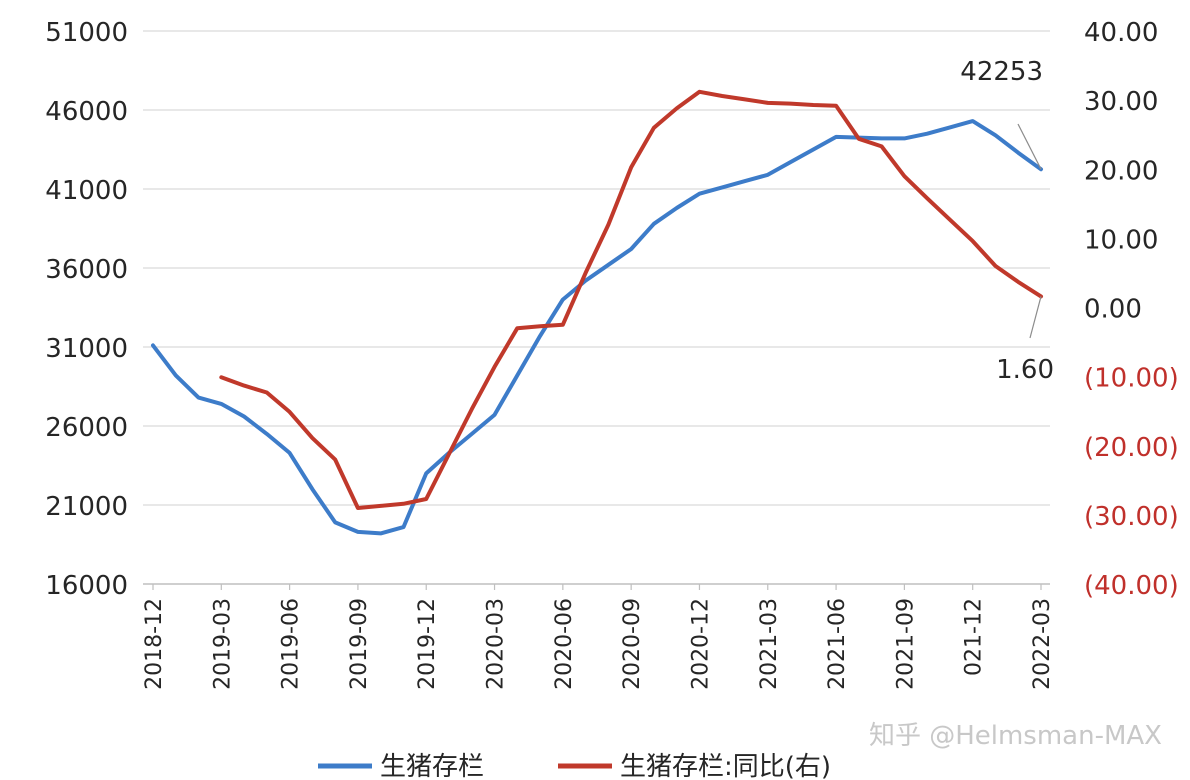 This screenshot has height=780, width=1190. Describe the element at coordinates (564, 644) in the screenshot. I see `x-tick-label: 2020-06` at that location.